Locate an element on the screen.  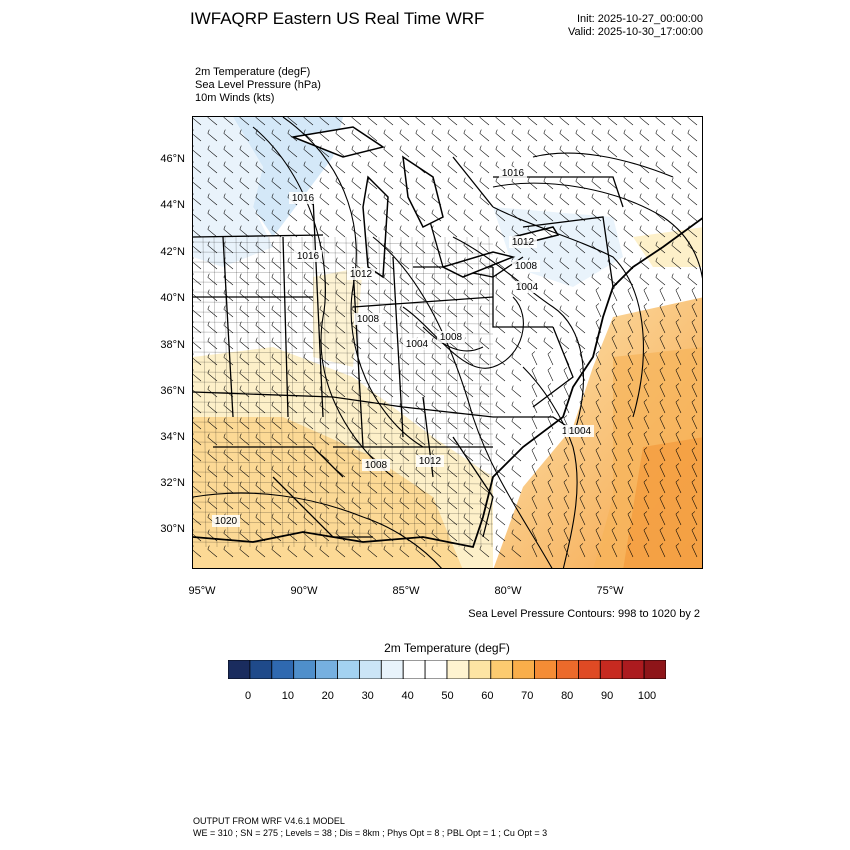
lon-label: 95°W is located at coordinates (202, 591).